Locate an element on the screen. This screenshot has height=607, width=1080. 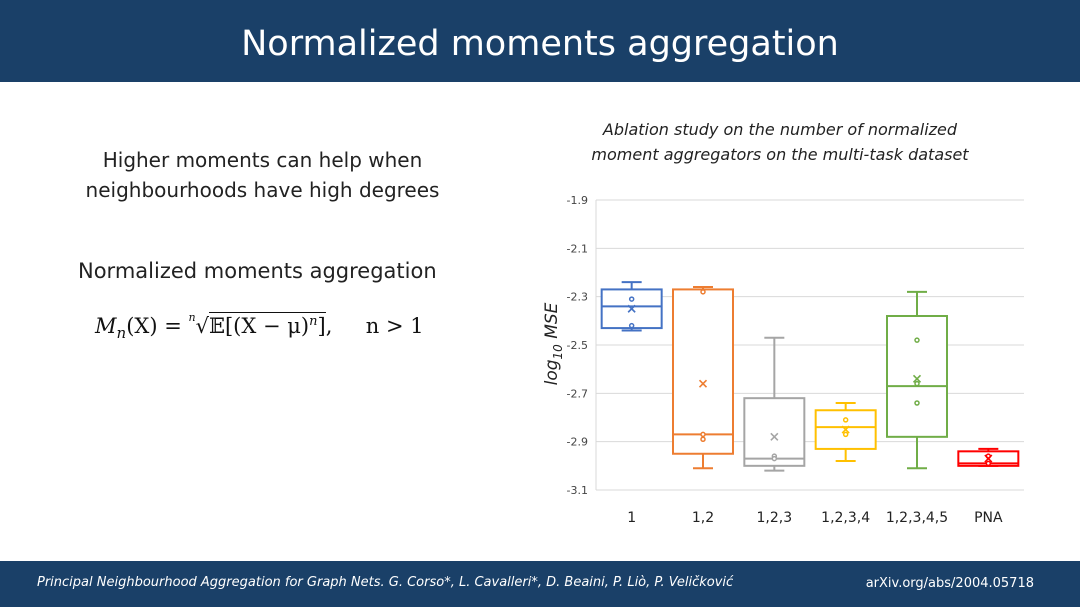
slide-title: Normalized moments aggregation is located at coordinates (540, 44).